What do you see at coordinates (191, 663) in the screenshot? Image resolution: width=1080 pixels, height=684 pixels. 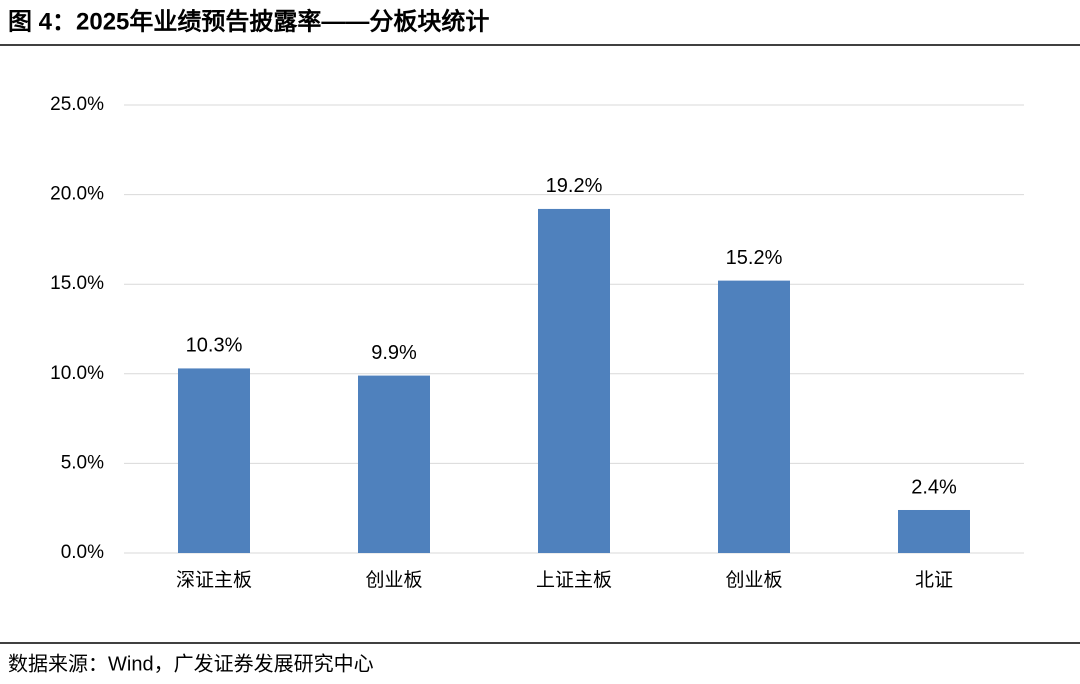 I see `source-note: 数据来源：Wind，广发证券发展研究中心` at bounding box center [191, 663].